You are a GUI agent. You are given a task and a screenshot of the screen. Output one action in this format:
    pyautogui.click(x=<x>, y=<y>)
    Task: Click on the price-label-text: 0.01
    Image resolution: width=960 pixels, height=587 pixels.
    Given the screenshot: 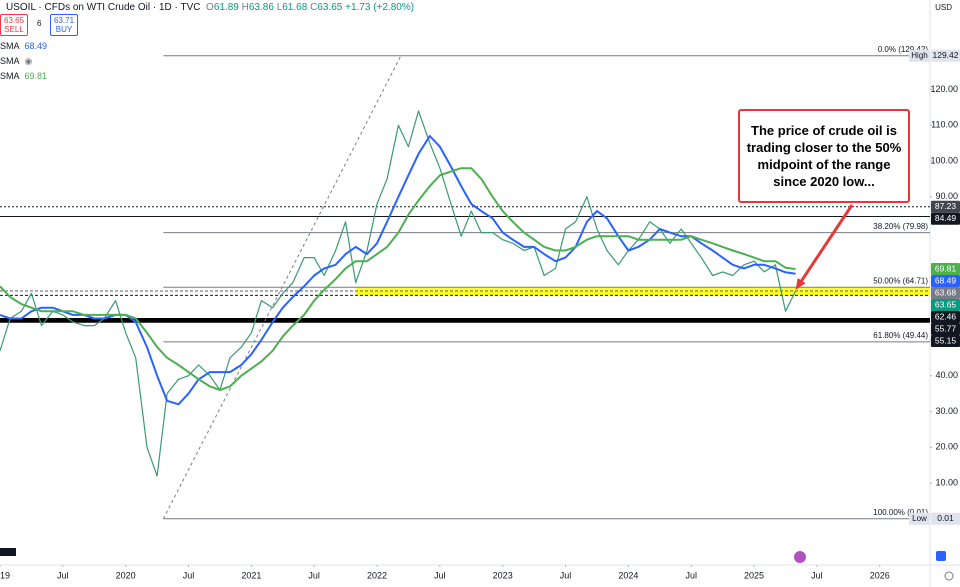 What is the action you would take?
    pyautogui.click(x=945, y=518)
    